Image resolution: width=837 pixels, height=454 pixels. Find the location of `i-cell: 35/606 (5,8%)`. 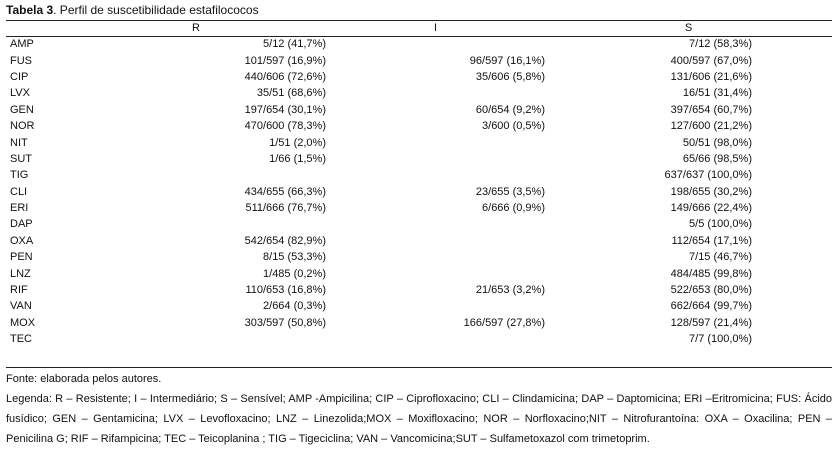

i-cell: 35/606 (5,8%) is located at coordinates (510, 76).